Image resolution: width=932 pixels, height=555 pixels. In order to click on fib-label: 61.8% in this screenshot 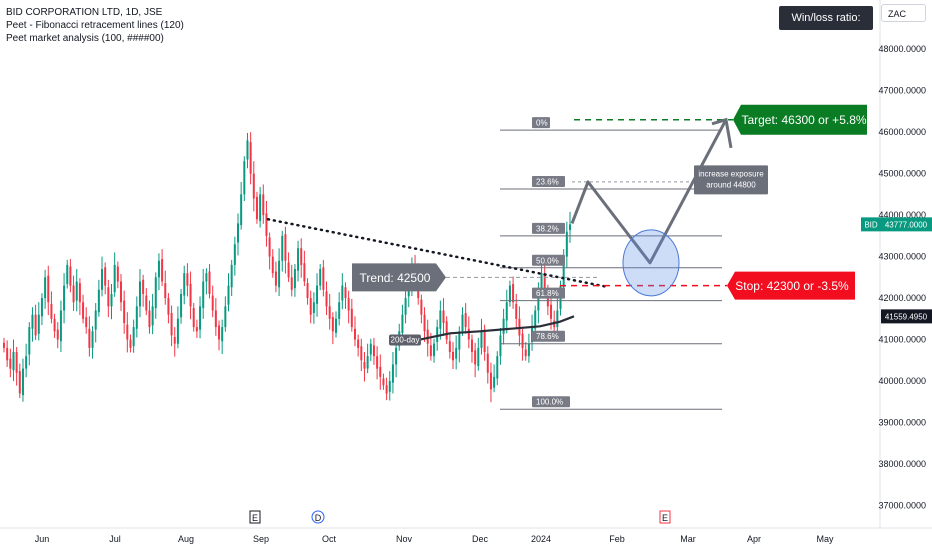, I will do `click(547, 293)`.